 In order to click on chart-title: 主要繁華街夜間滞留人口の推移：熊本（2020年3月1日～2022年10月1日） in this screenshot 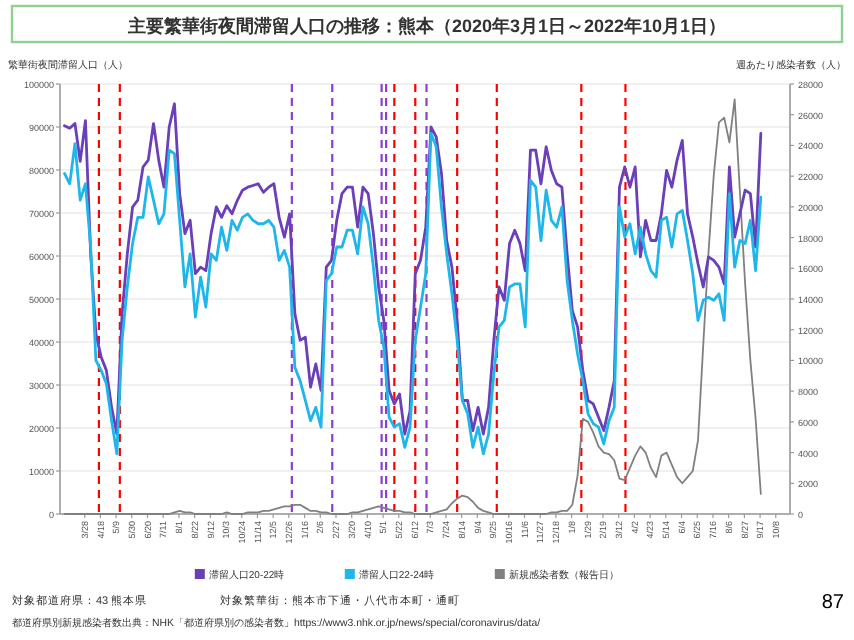, I will do `click(426, 26)`.